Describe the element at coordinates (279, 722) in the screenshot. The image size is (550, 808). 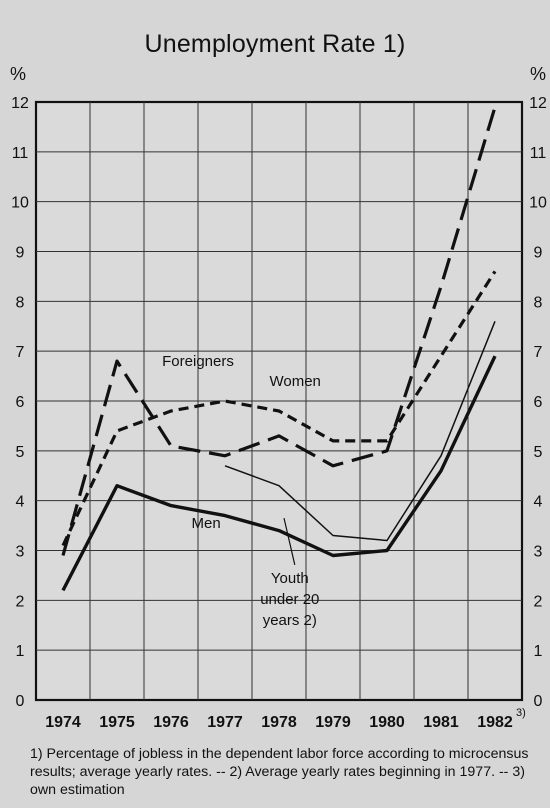
I see `x-tick-label: 1978` at that location.